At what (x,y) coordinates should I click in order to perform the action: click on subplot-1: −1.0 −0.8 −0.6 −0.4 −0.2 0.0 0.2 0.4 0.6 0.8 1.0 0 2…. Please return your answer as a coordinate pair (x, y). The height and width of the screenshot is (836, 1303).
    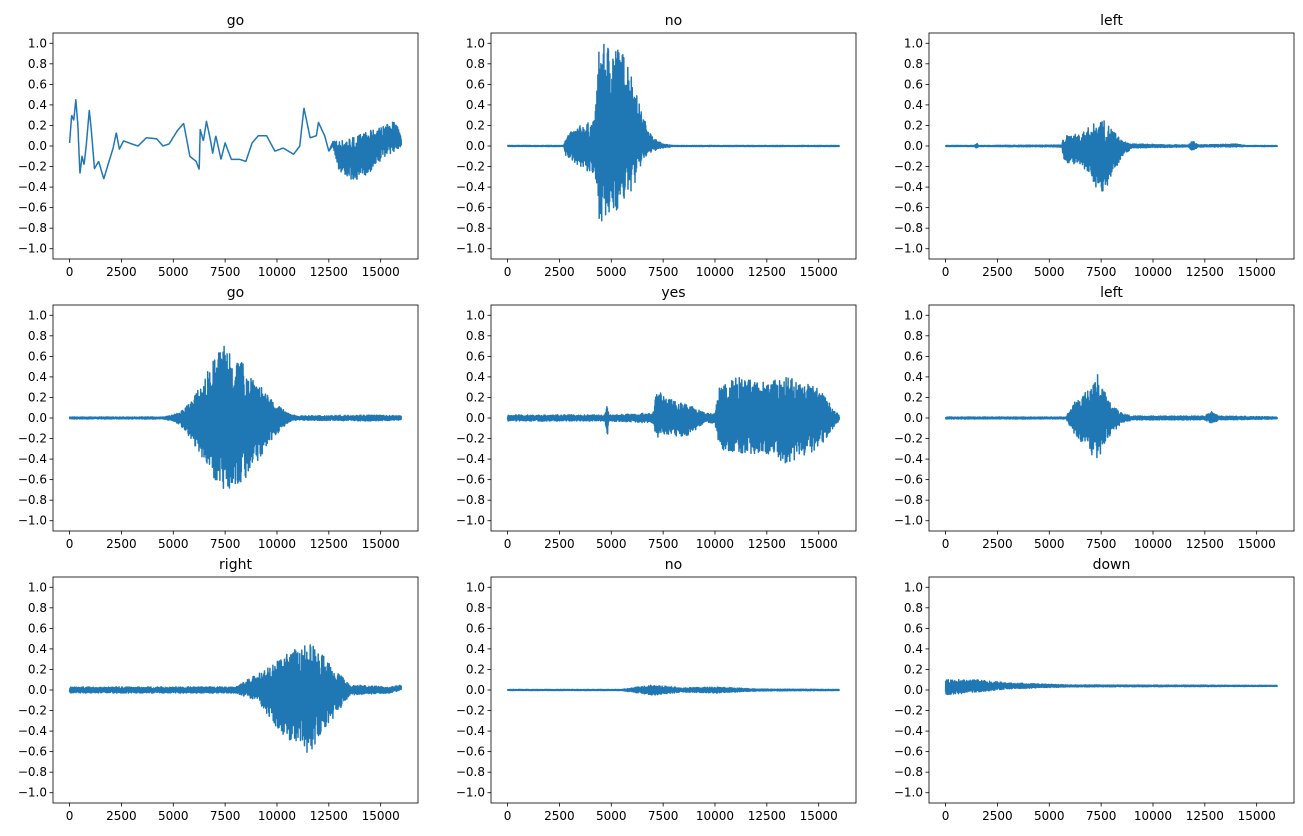
    Looking at the image, I should click on (218, 146).